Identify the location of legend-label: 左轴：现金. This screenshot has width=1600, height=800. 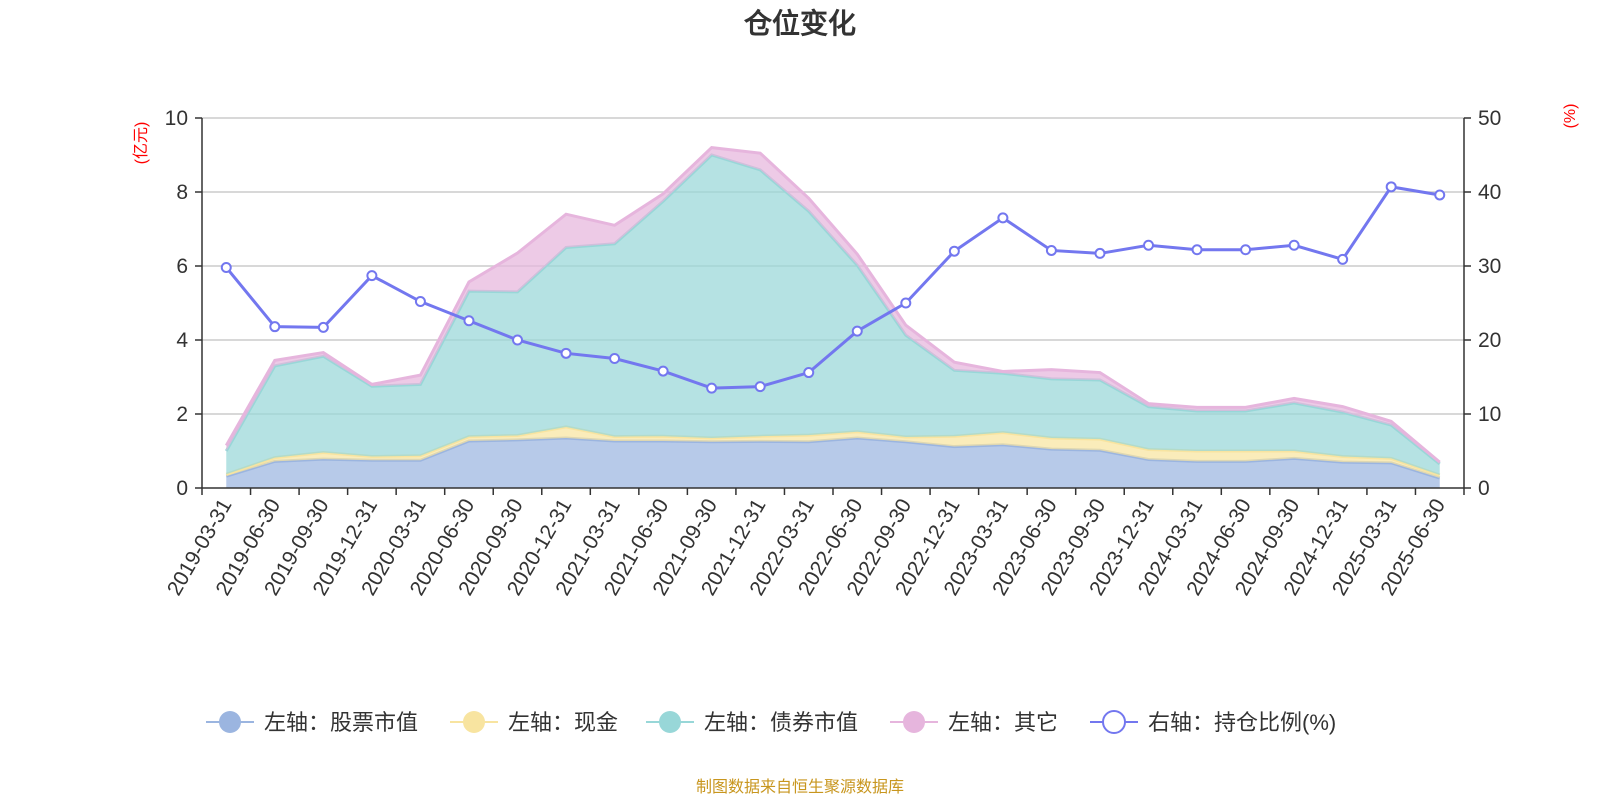
(563, 722).